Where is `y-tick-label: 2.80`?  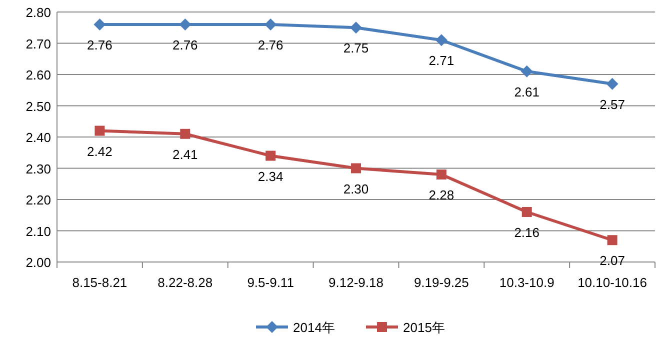
y-tick-label: 2.80 is located at coordinates (38, 12).